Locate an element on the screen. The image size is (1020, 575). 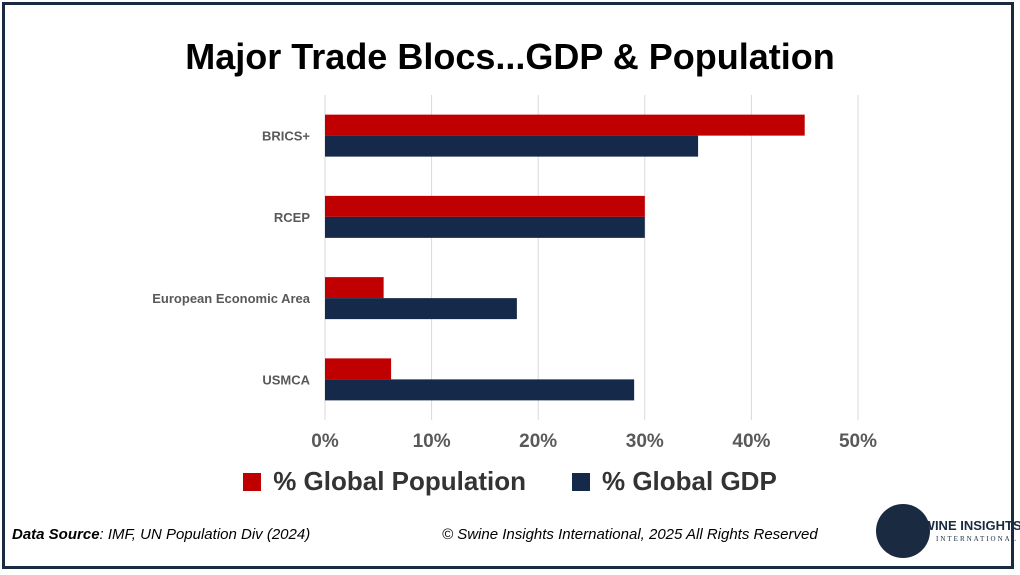
data-source-label: Data Source is located at coordinates (56, 534).